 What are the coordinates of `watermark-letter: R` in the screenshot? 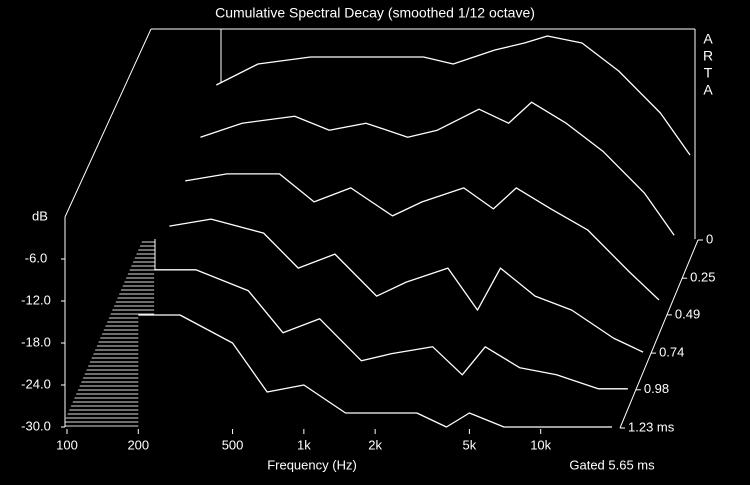 It's located at (708, 56).